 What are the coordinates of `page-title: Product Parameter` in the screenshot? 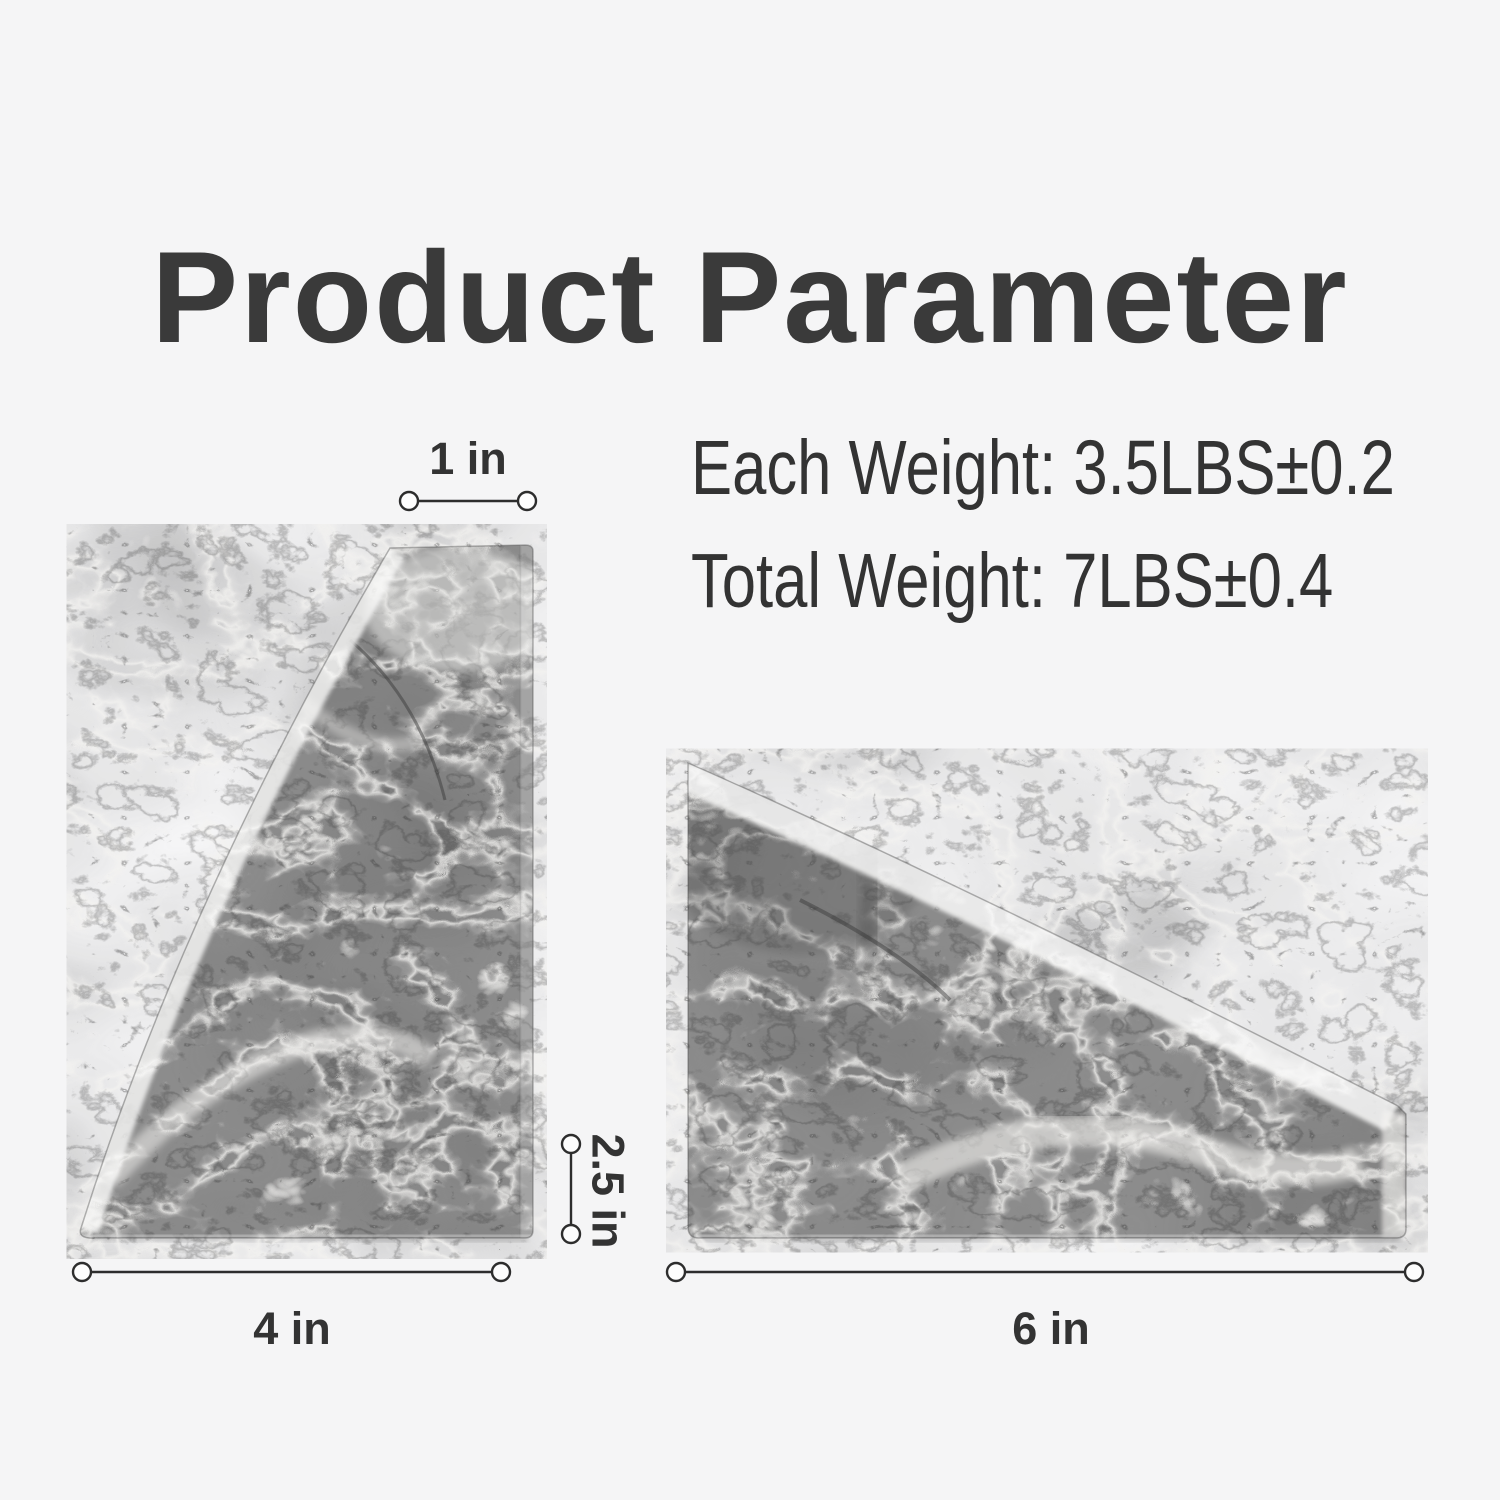 It's located at (750, 297).